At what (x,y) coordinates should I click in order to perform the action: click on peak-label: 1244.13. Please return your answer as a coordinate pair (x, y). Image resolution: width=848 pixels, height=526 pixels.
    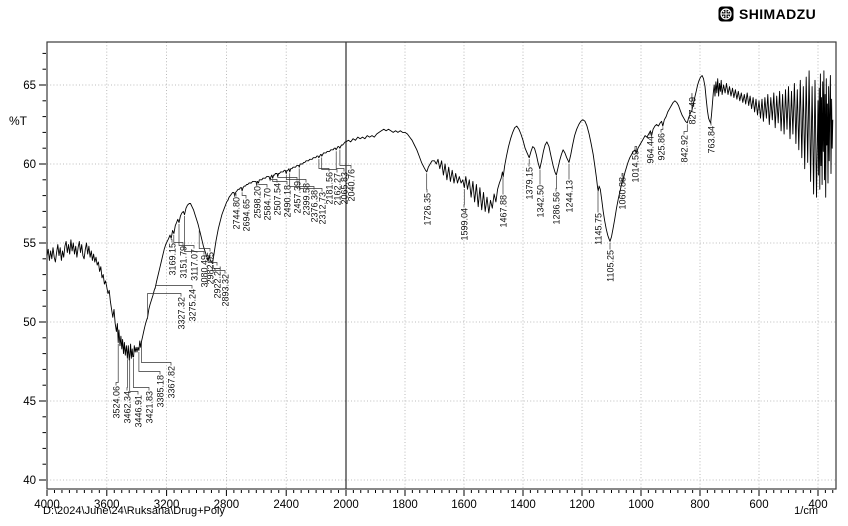
    Looking at the image, I should click on (569, 196).